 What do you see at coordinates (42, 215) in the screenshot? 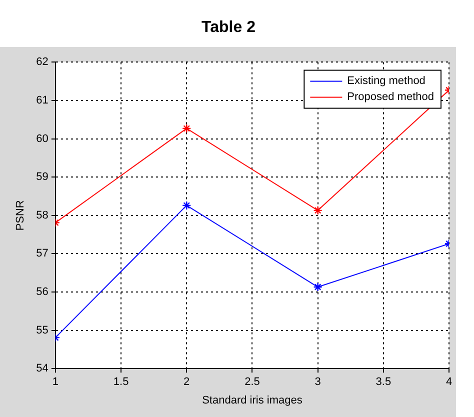
I see `y-tick-label: 58` at bounding box center [42, 215].